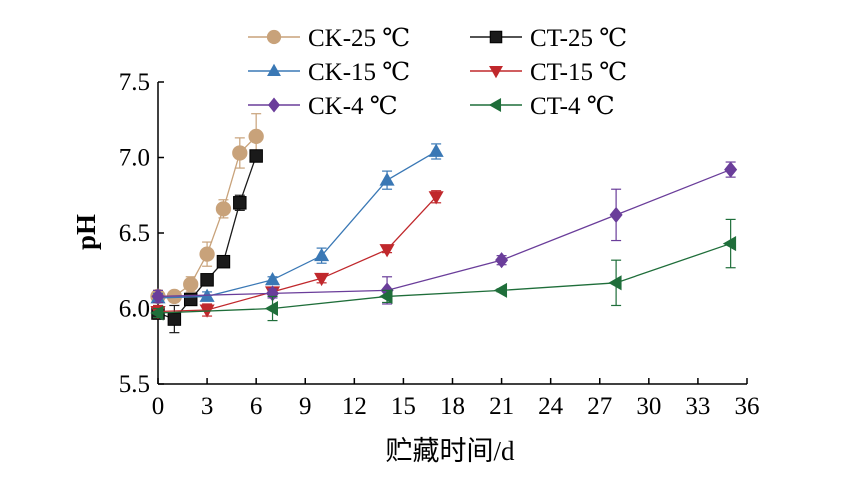  I want to click on x-tick-label: 12, so click(354, 406).